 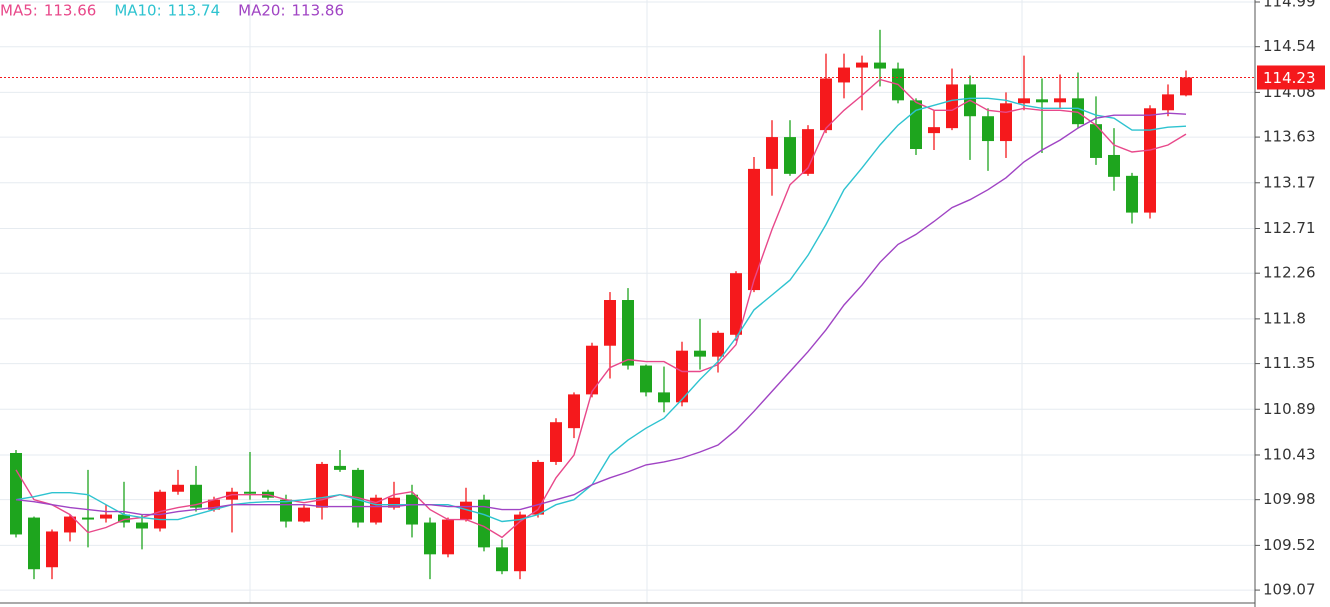 I want to click on y-tick-label: 114.54, so click(x=1289, y=46).